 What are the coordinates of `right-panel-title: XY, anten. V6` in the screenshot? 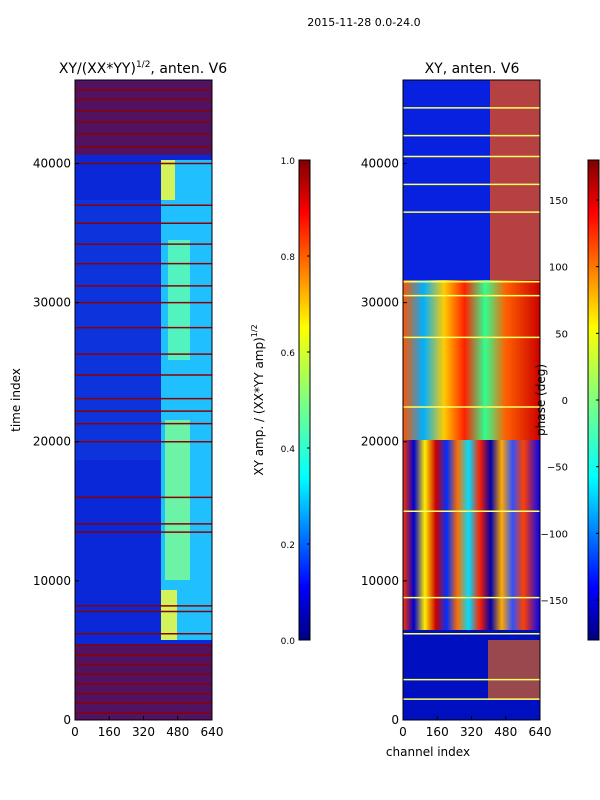 It's located at (472, 69).